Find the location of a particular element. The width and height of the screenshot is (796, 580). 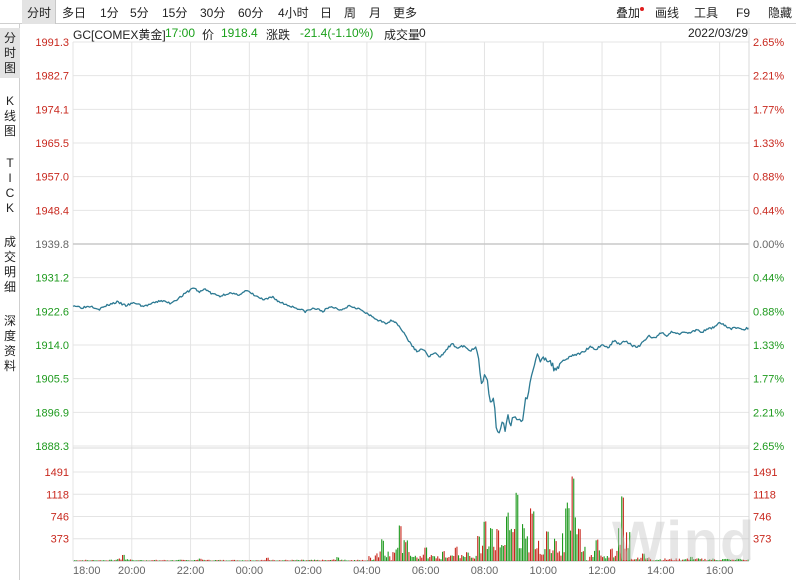

tools-button: 工具 is located at coordinates (706, 13).